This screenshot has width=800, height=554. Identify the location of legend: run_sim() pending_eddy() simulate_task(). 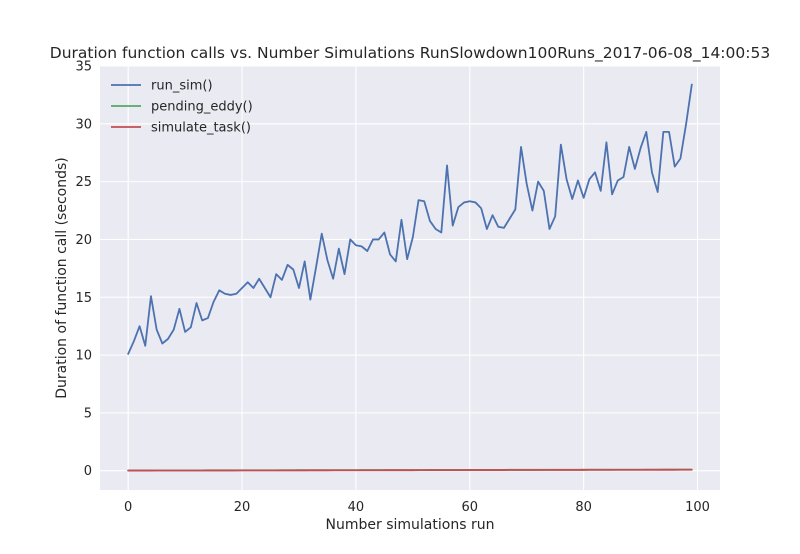
(182, 107).